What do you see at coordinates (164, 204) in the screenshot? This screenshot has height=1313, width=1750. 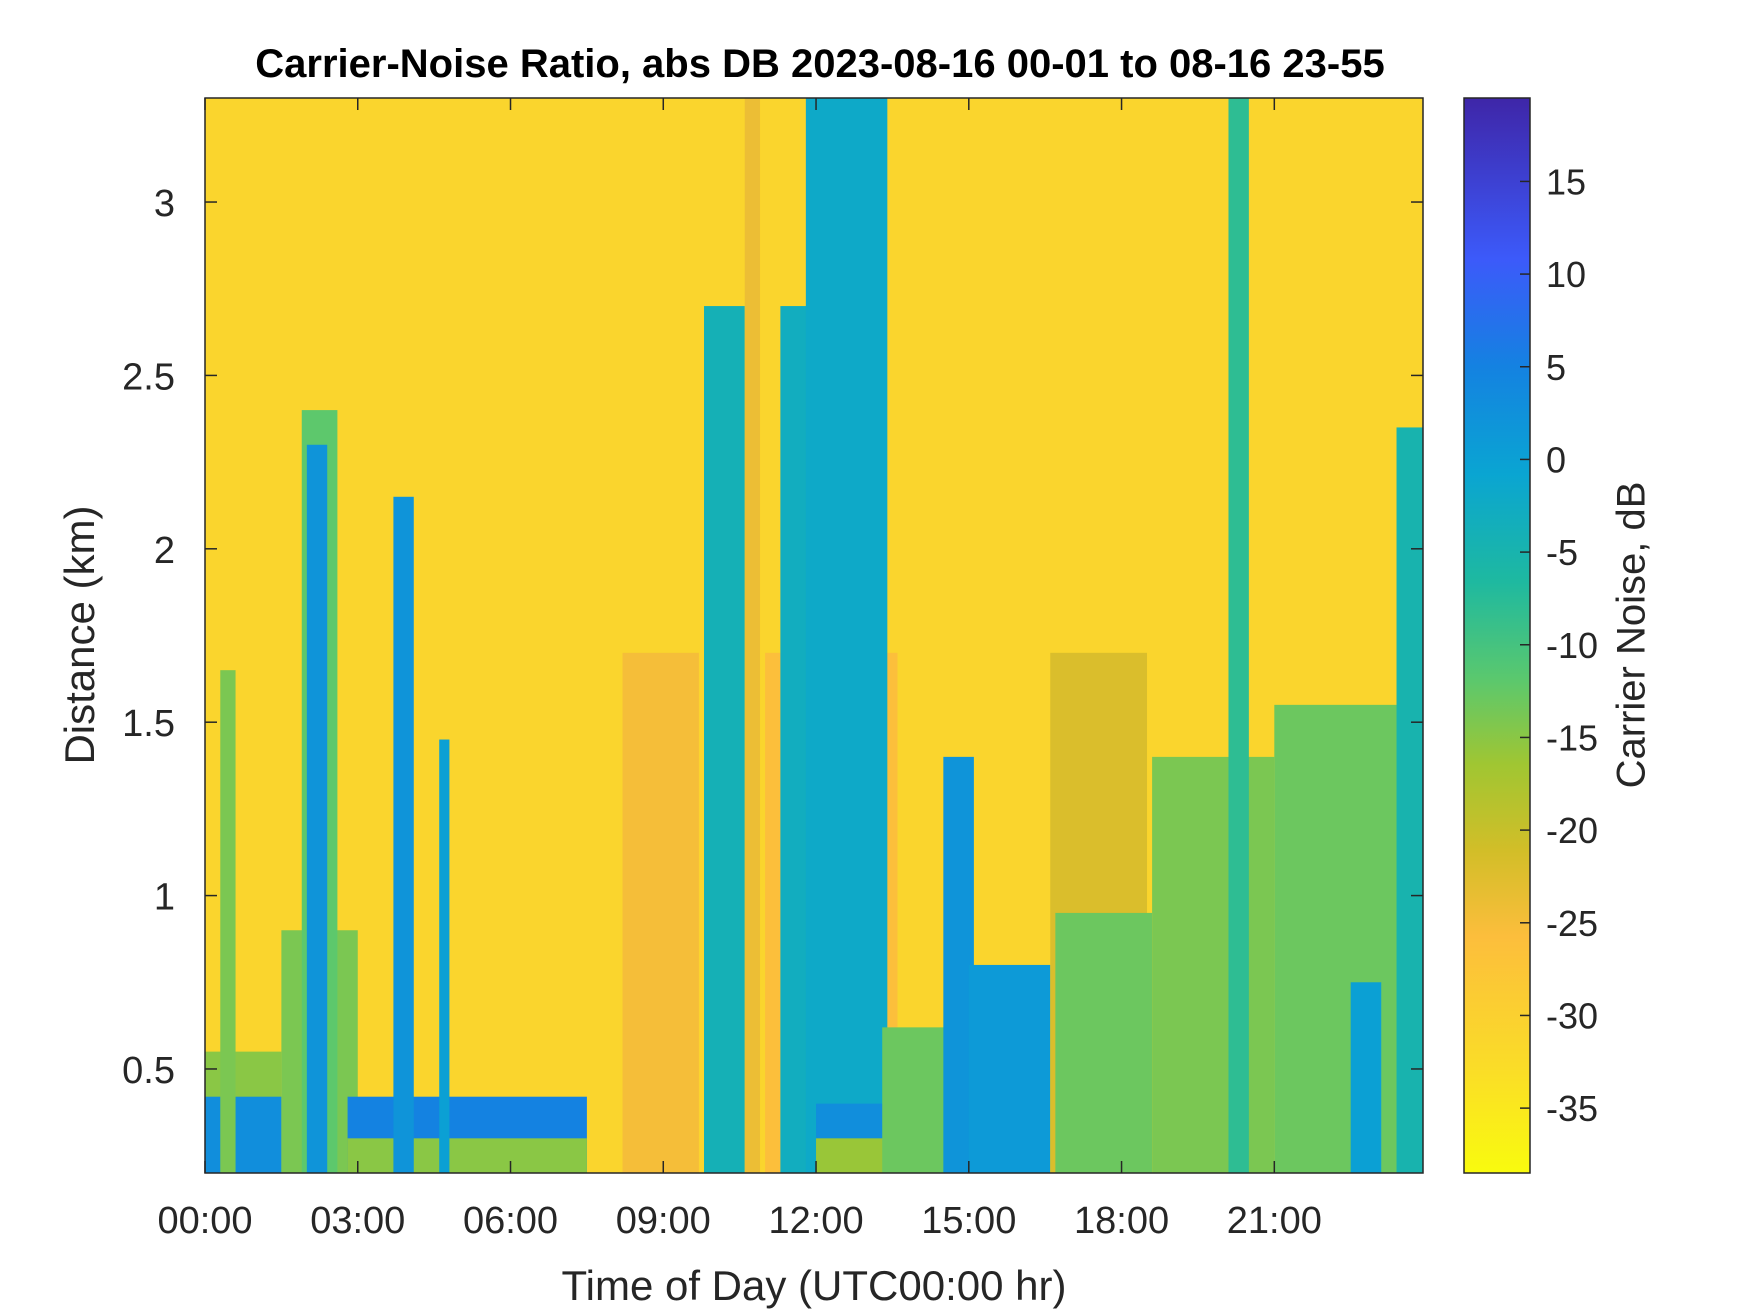 I see `y-tick-label-5: 3` at bounding box center [164, 204].